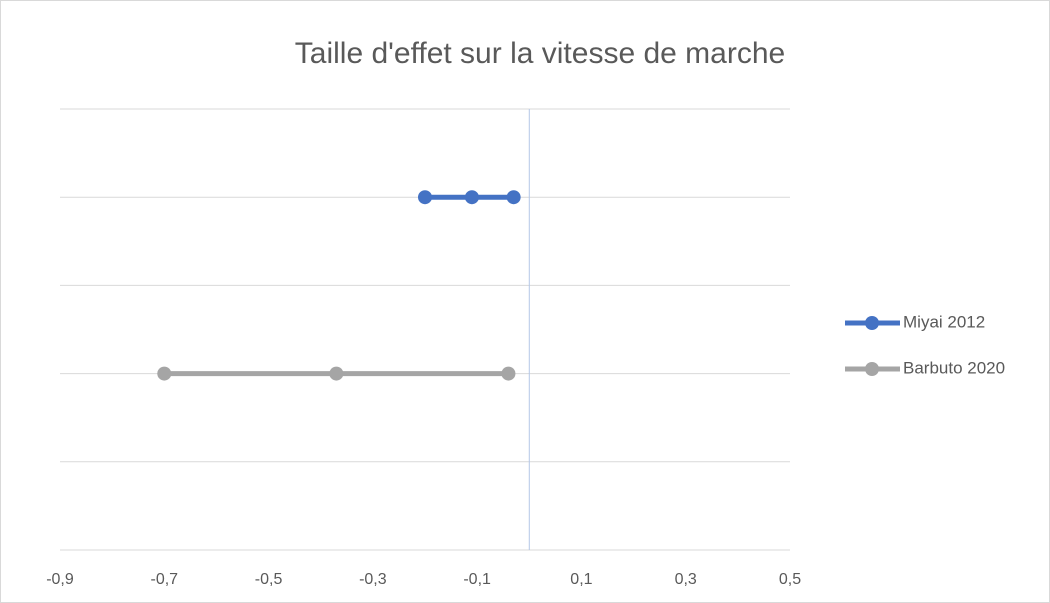  What do you see at coordinates (581, 579) in the screenshot?
I see `x-tick-label: 0,1` at bounding box center [581, 579].